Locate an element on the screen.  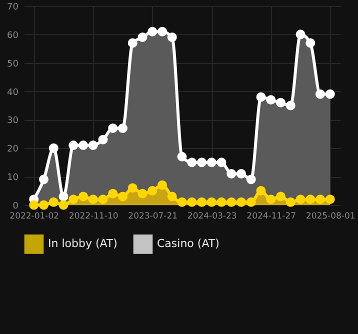
x-tick-label: 2022-01-02 is located at coordinates (35, 217).